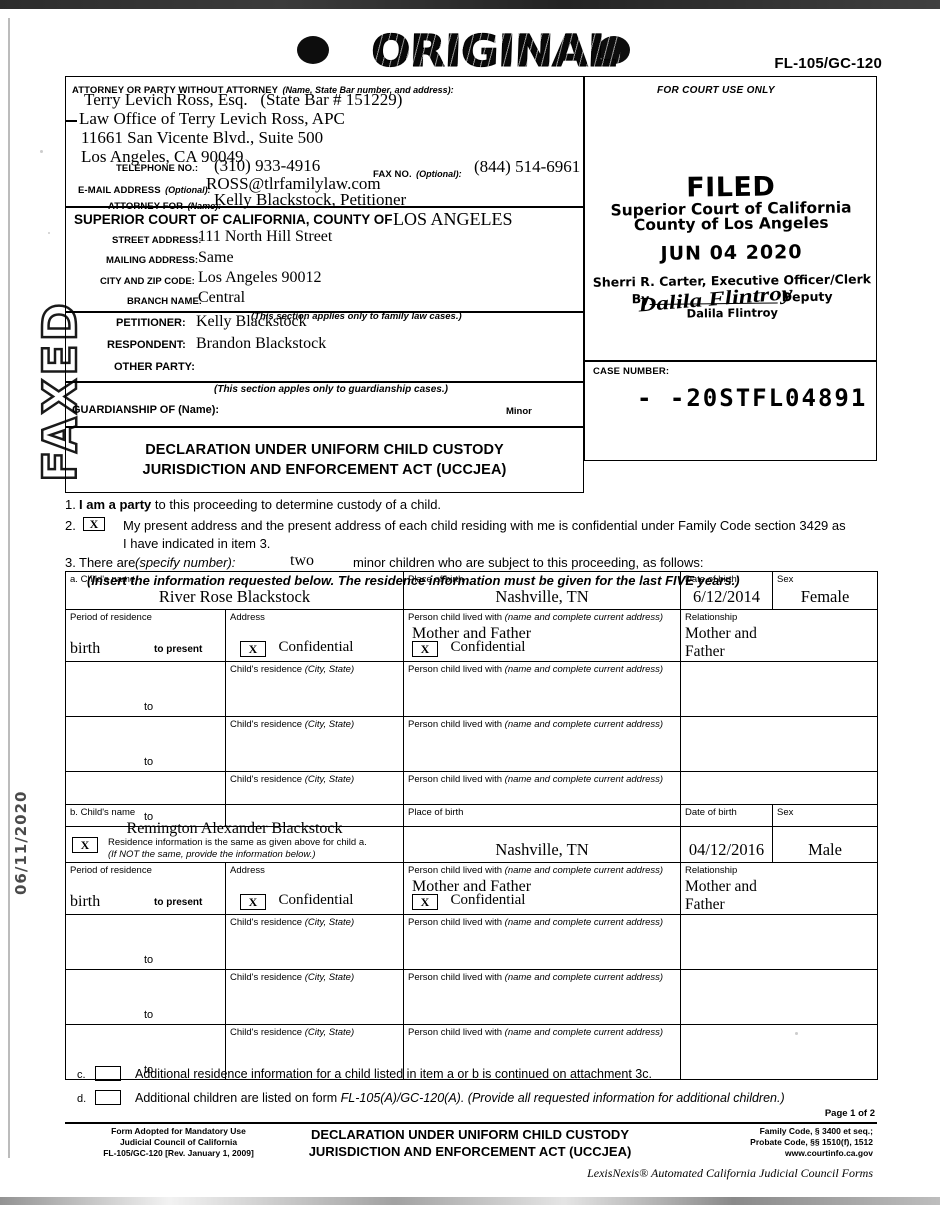 The width and height of the screenshot is (940, 1205). I want to click on item-3-italic-note: (specify number):, so click(185, 562).